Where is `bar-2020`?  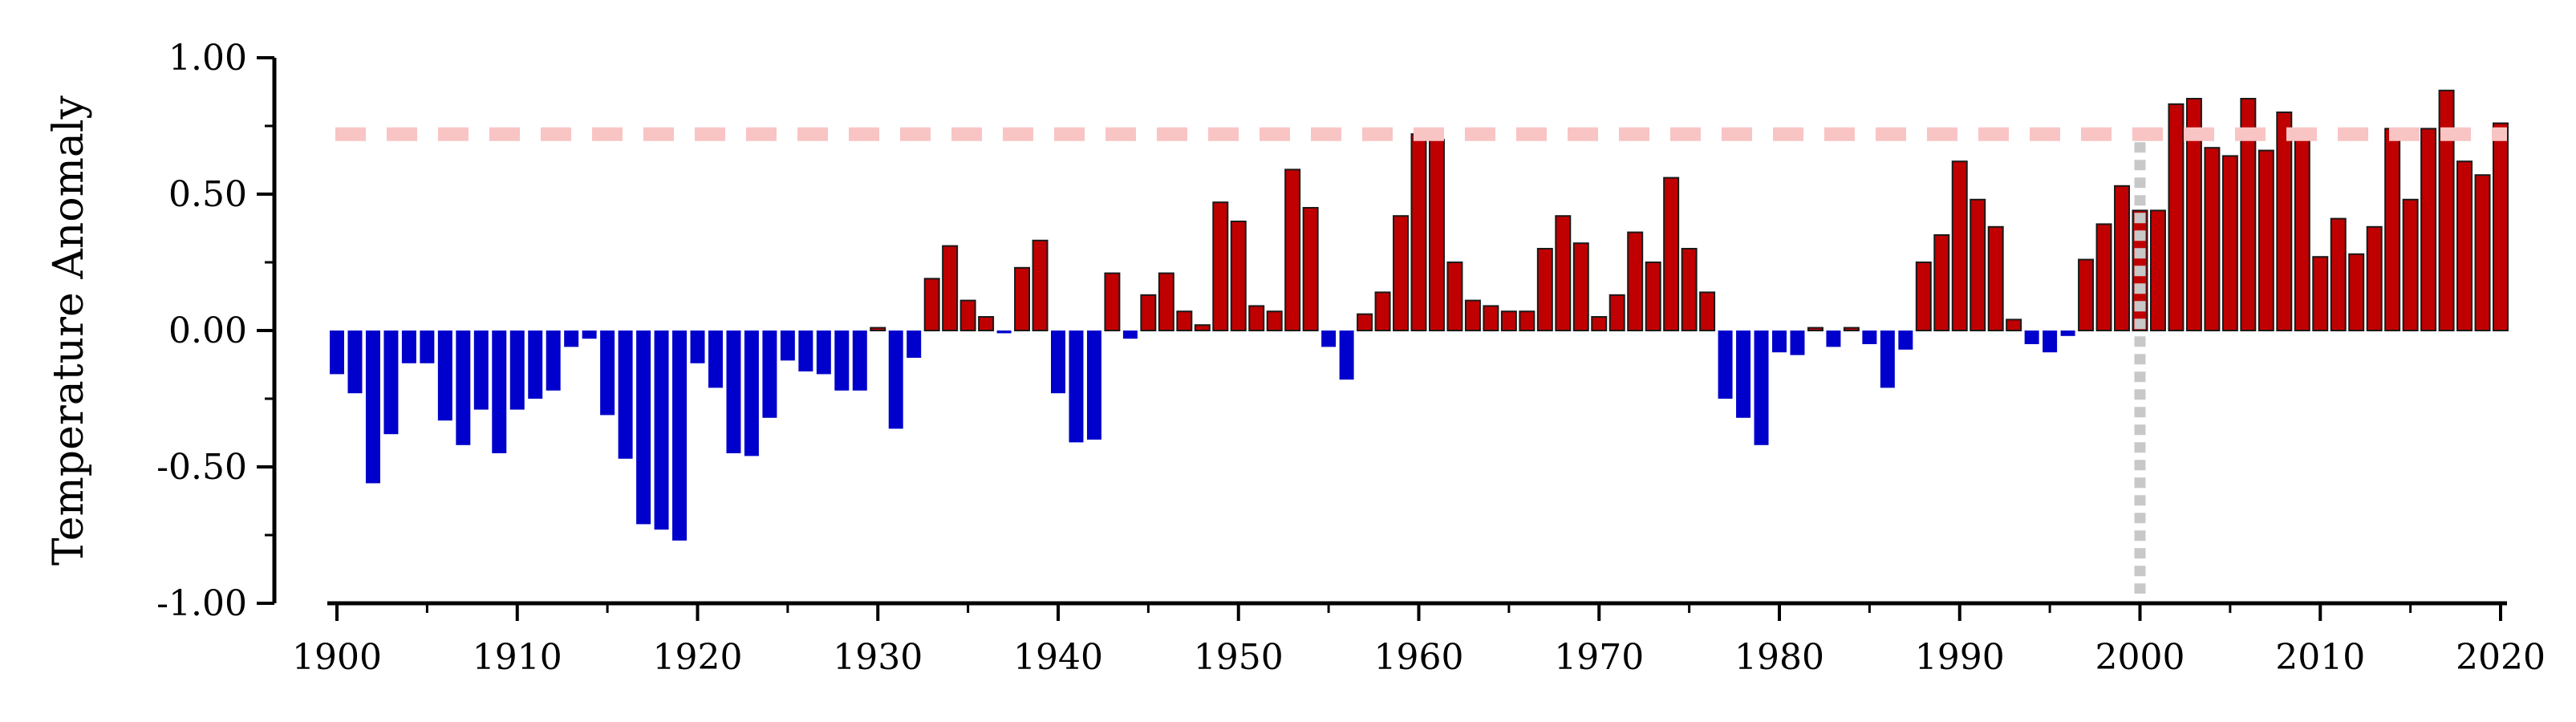 bar-2020 is located at coordinates (2501, 226).